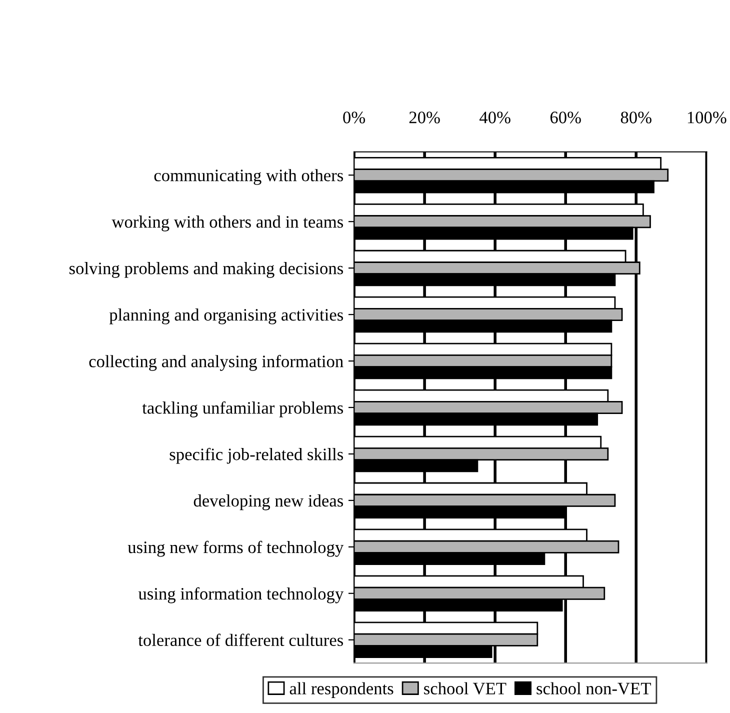 The height and width of the screenshot is (713, 730). What do you see at coordinates (227, 224) in the screenshot?
I see `y-tick-label: working with others and in teams` at bounding box center [227, 224].